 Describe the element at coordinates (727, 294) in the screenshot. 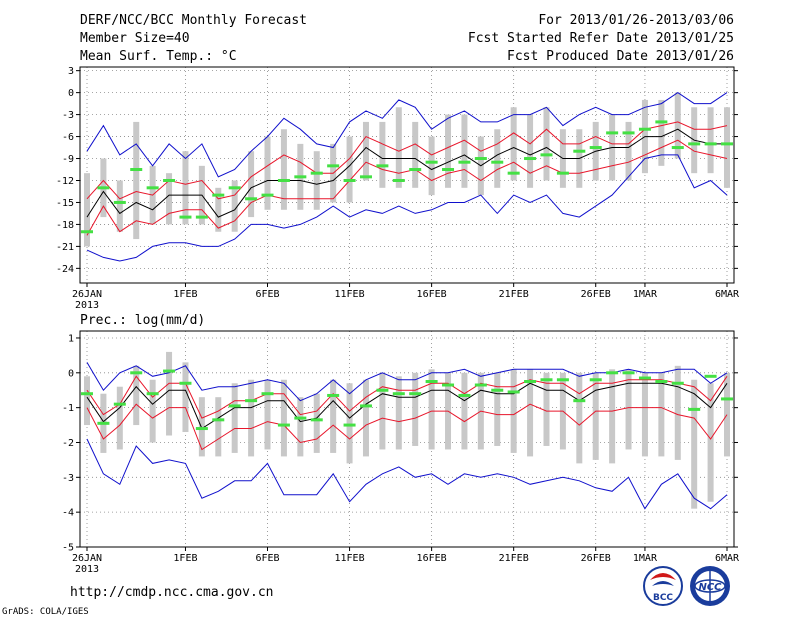

I see `x-tick-label: 6MAR` at that location.